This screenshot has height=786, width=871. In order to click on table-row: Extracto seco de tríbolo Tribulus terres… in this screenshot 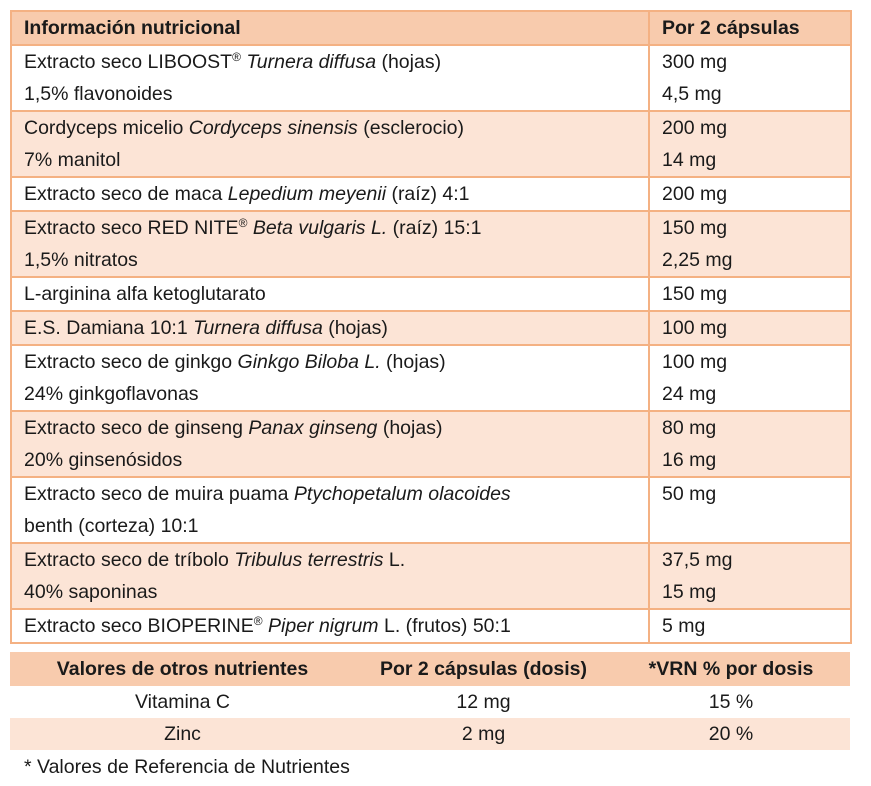, I will do `click(431, 576)`.